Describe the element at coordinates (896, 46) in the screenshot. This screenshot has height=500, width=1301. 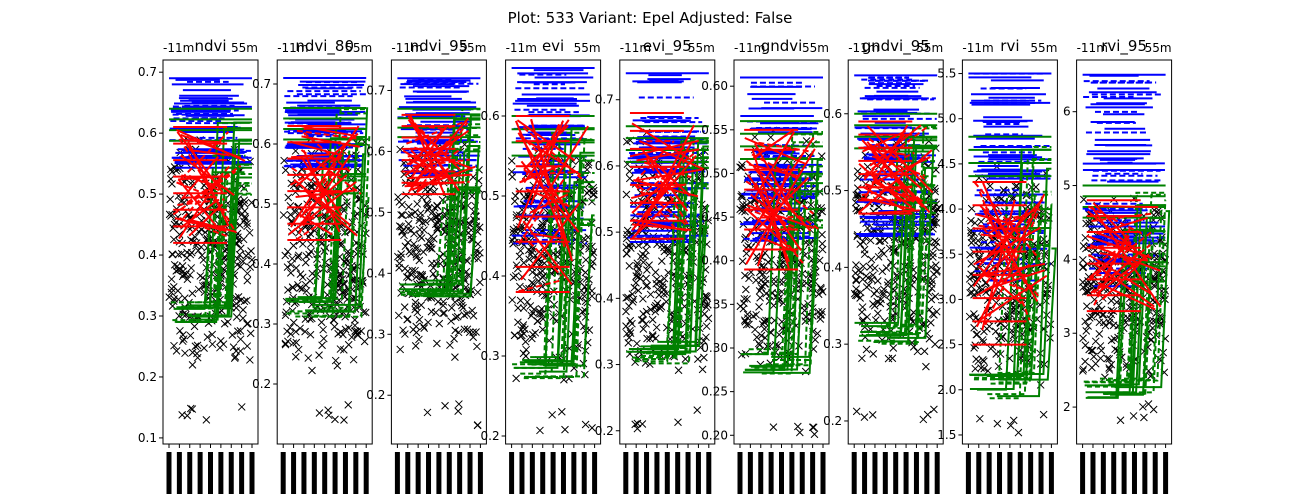
I see `subplot-title: gndvi_95` at that location.